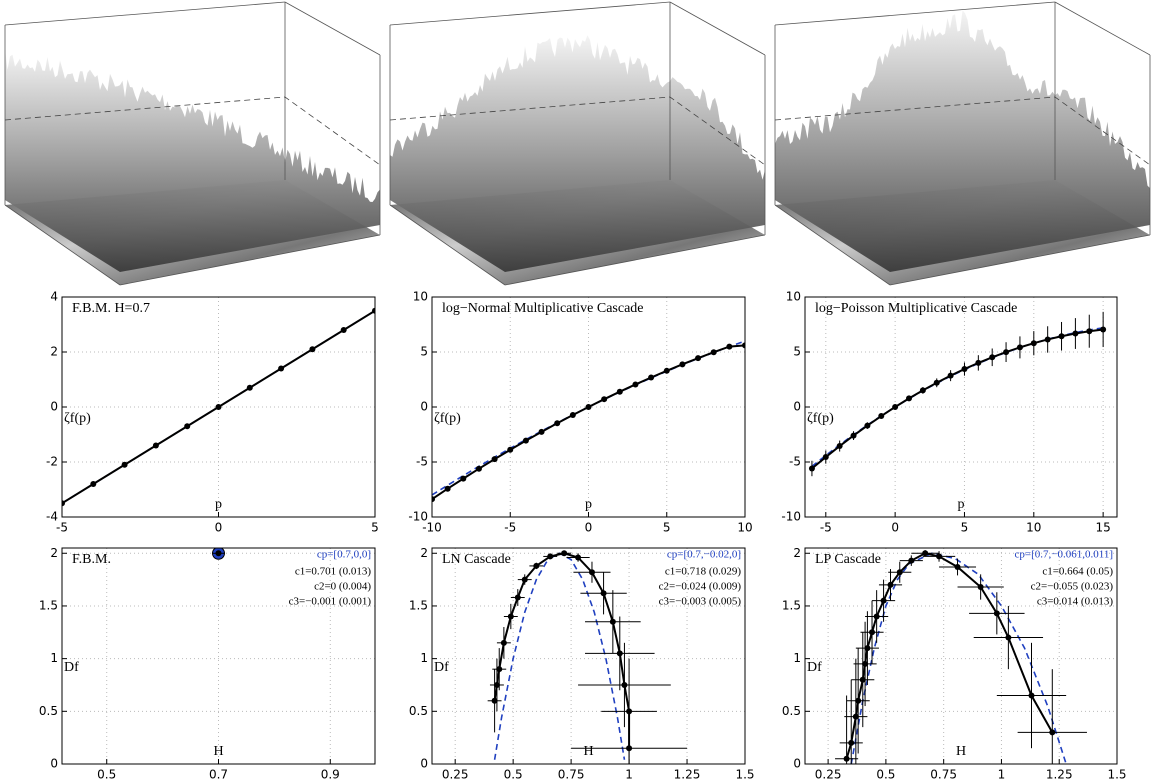 The height and width of the screenshot is (783, 1159). What do you see at coordinates (543, 308) in the screenshot?
I see `plot-title: log−Normal Multiplicative Cascade` at bounding box center [543, 308].